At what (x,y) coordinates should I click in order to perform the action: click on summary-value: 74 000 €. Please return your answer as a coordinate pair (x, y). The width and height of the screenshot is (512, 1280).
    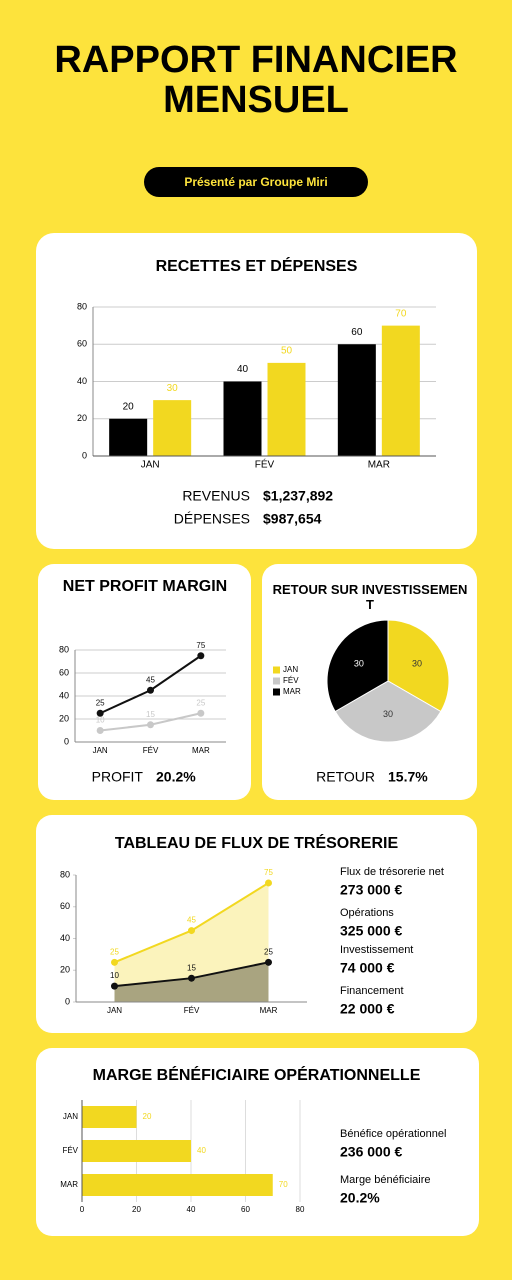
    Looking at the image, I should click on (367, 968).